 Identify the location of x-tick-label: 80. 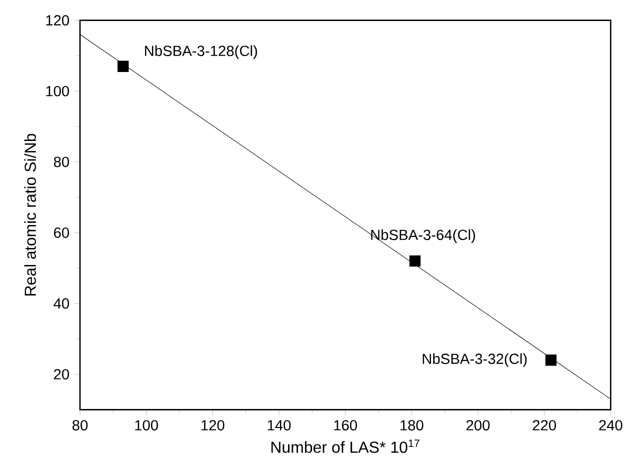
(80, 425).